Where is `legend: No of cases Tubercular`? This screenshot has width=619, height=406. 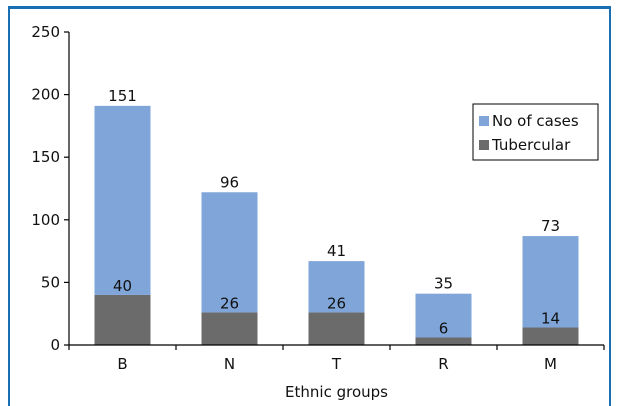 legend: No of cases Tubercular is located at coordinates (535, 132).